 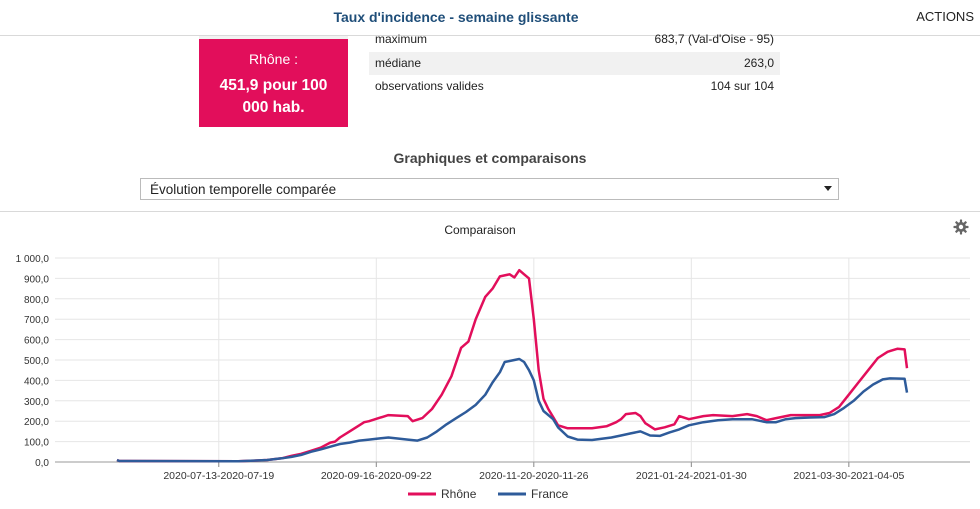 I want to click on y-tick-label: 1 000,0, so click(x=33, y=259).